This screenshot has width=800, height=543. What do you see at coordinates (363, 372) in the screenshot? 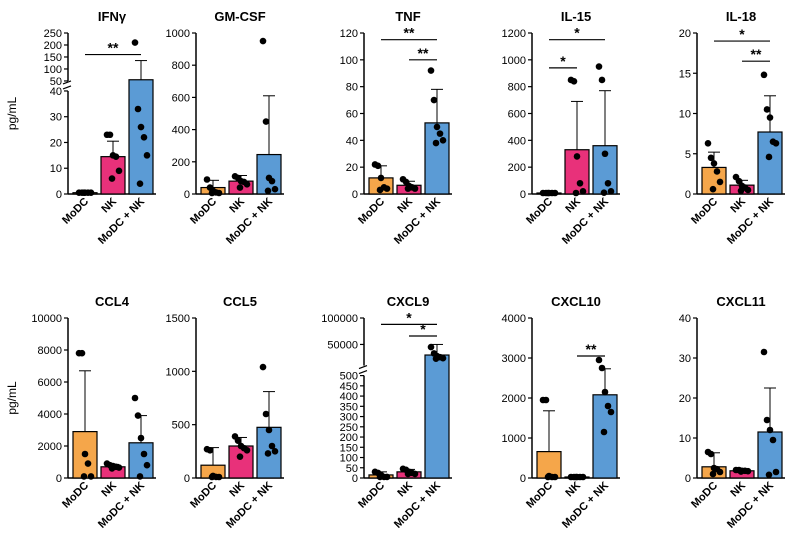
I see `axis-break-mark` at bounding box center [363, 372].